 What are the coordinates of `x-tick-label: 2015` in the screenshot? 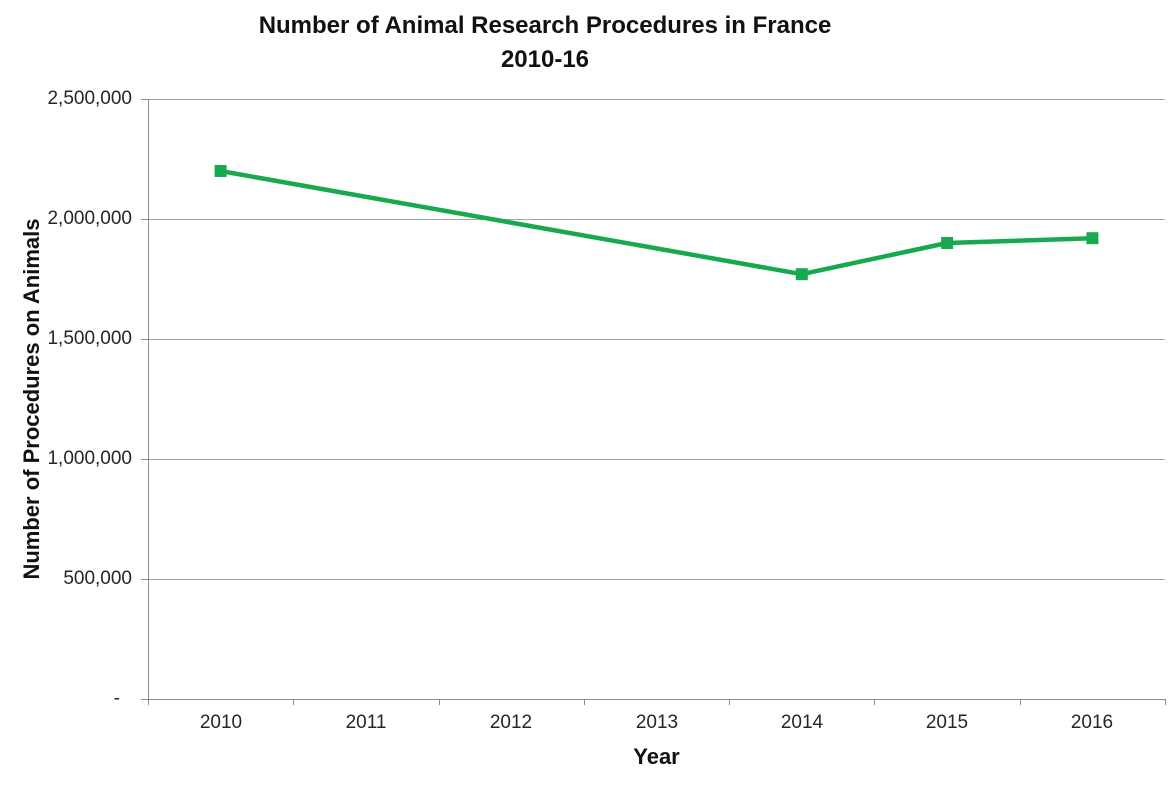 It's located at (947, 722).